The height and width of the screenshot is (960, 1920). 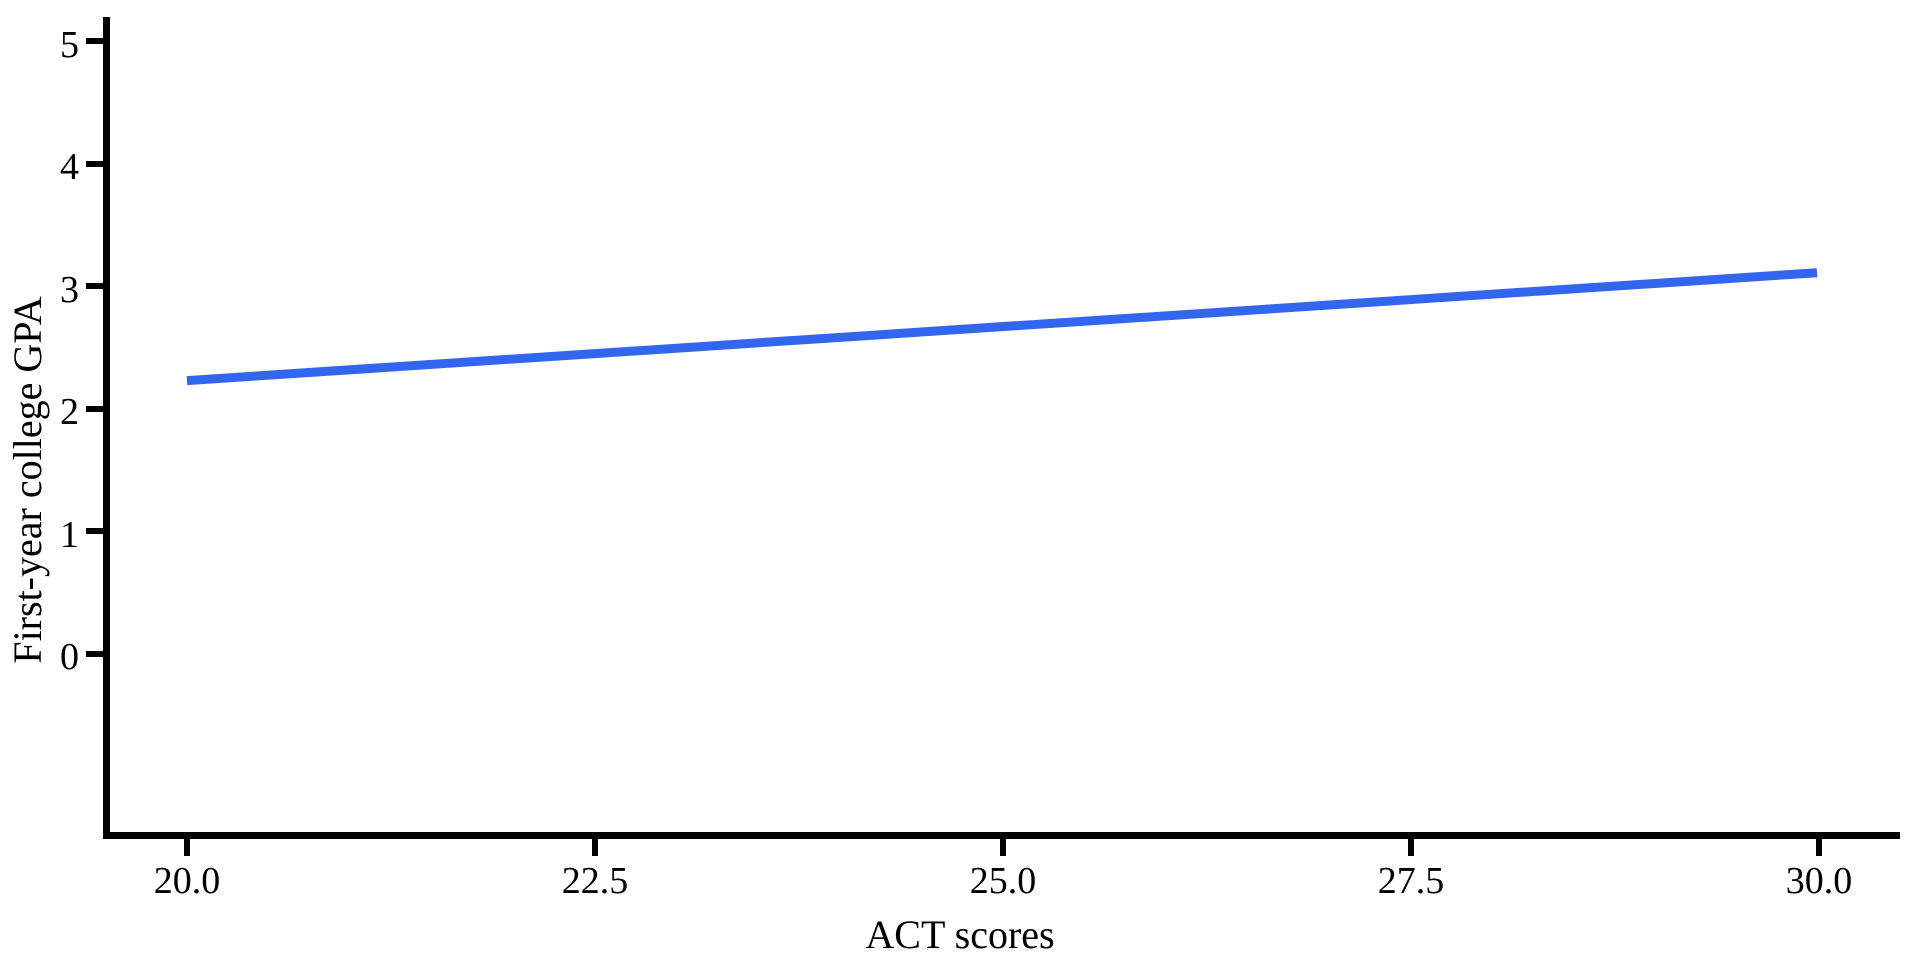 What do you see at coordinates (69, 290) in the screenshot?
I see `y-axis-ticklabel-3: 3` at bounding box center [69, 290].